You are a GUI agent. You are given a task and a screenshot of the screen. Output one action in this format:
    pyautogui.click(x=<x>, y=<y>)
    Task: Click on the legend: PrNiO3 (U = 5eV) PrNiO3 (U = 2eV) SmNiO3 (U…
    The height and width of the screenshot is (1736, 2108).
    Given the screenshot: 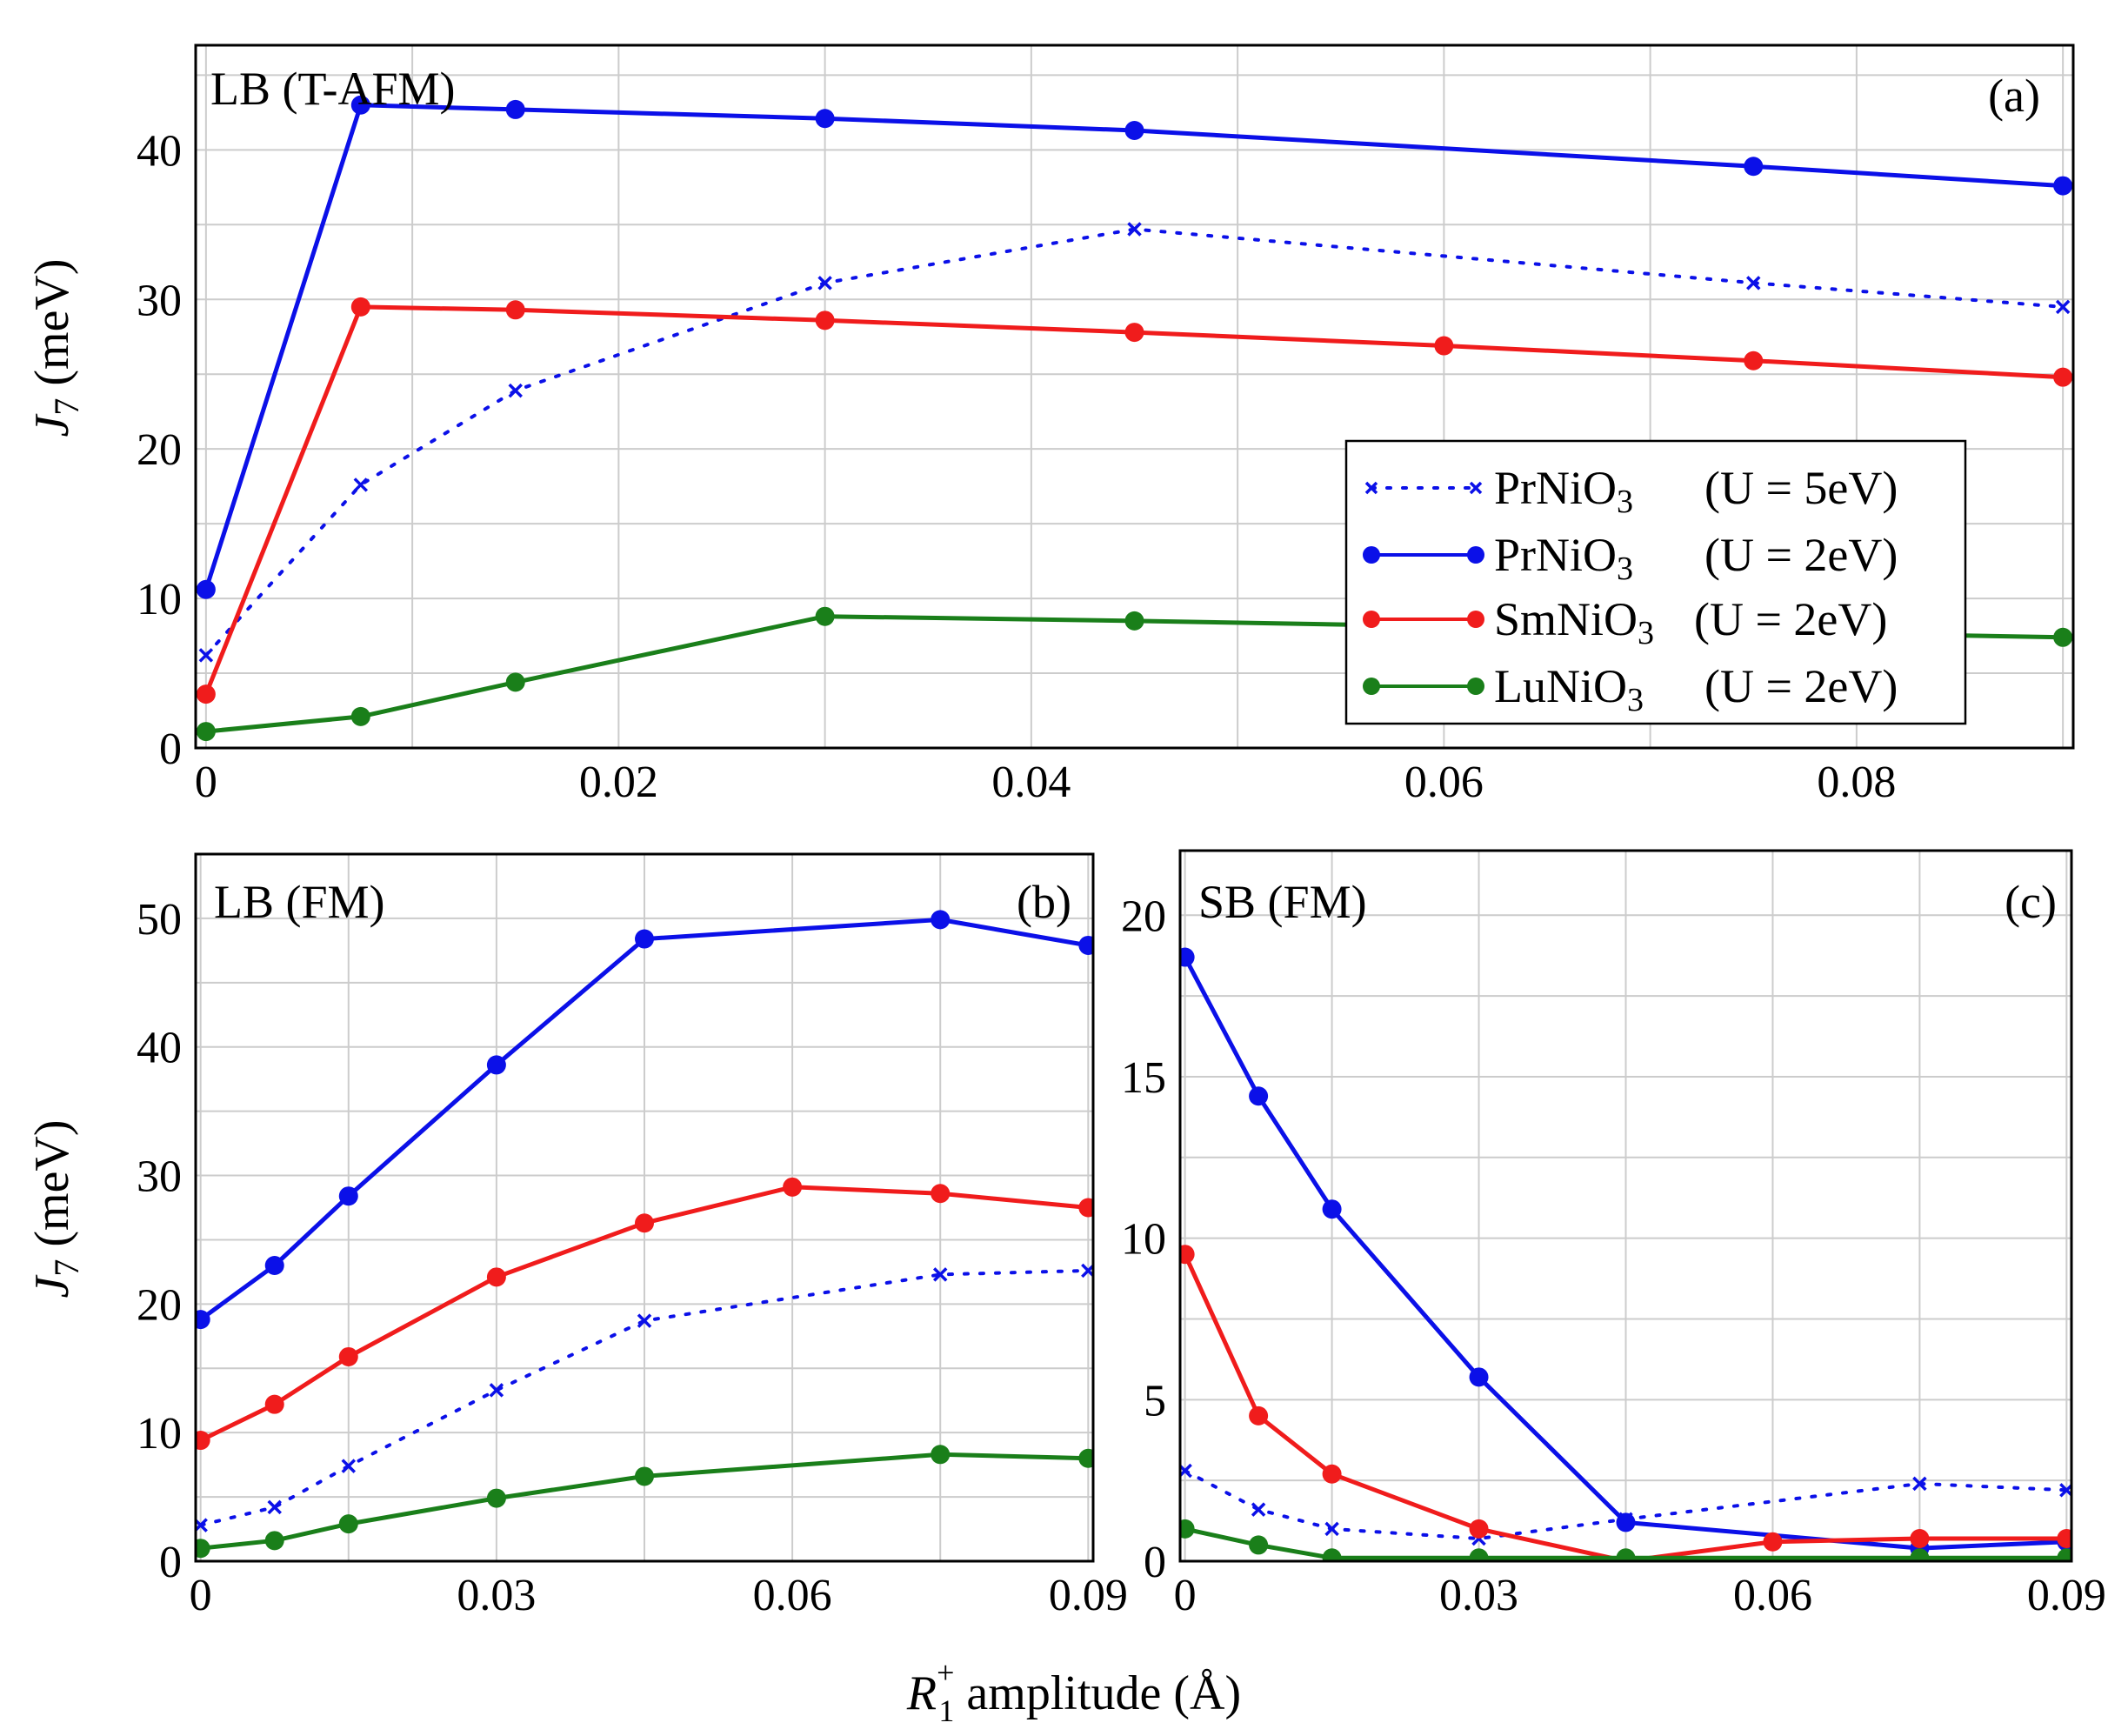 What is the action you would take?
    pyautogui.click(x=1656, y=582)
    